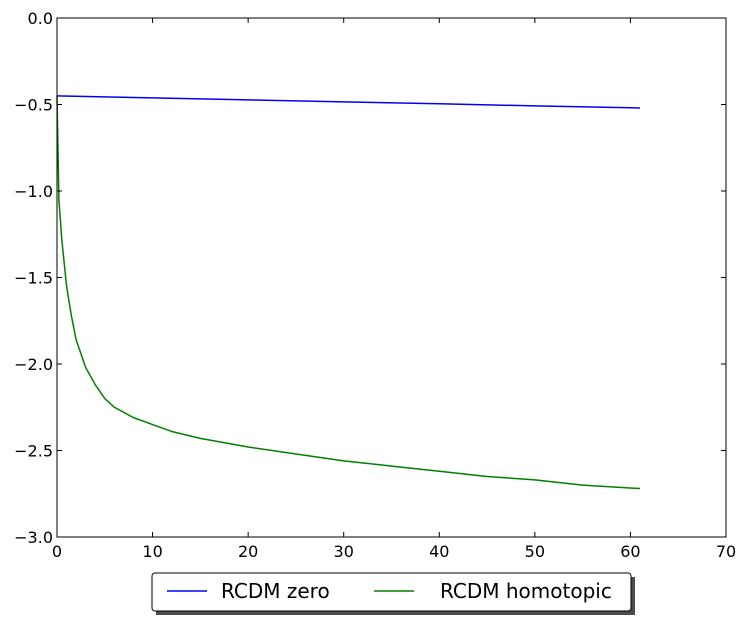 Image resolution: width=747 pixels, height=622 pixels. What do you see at coordinates (275, 591) in the screenshot?
I see `legend-label-series-0: RCDM zero` at bounding box center [275, 591].